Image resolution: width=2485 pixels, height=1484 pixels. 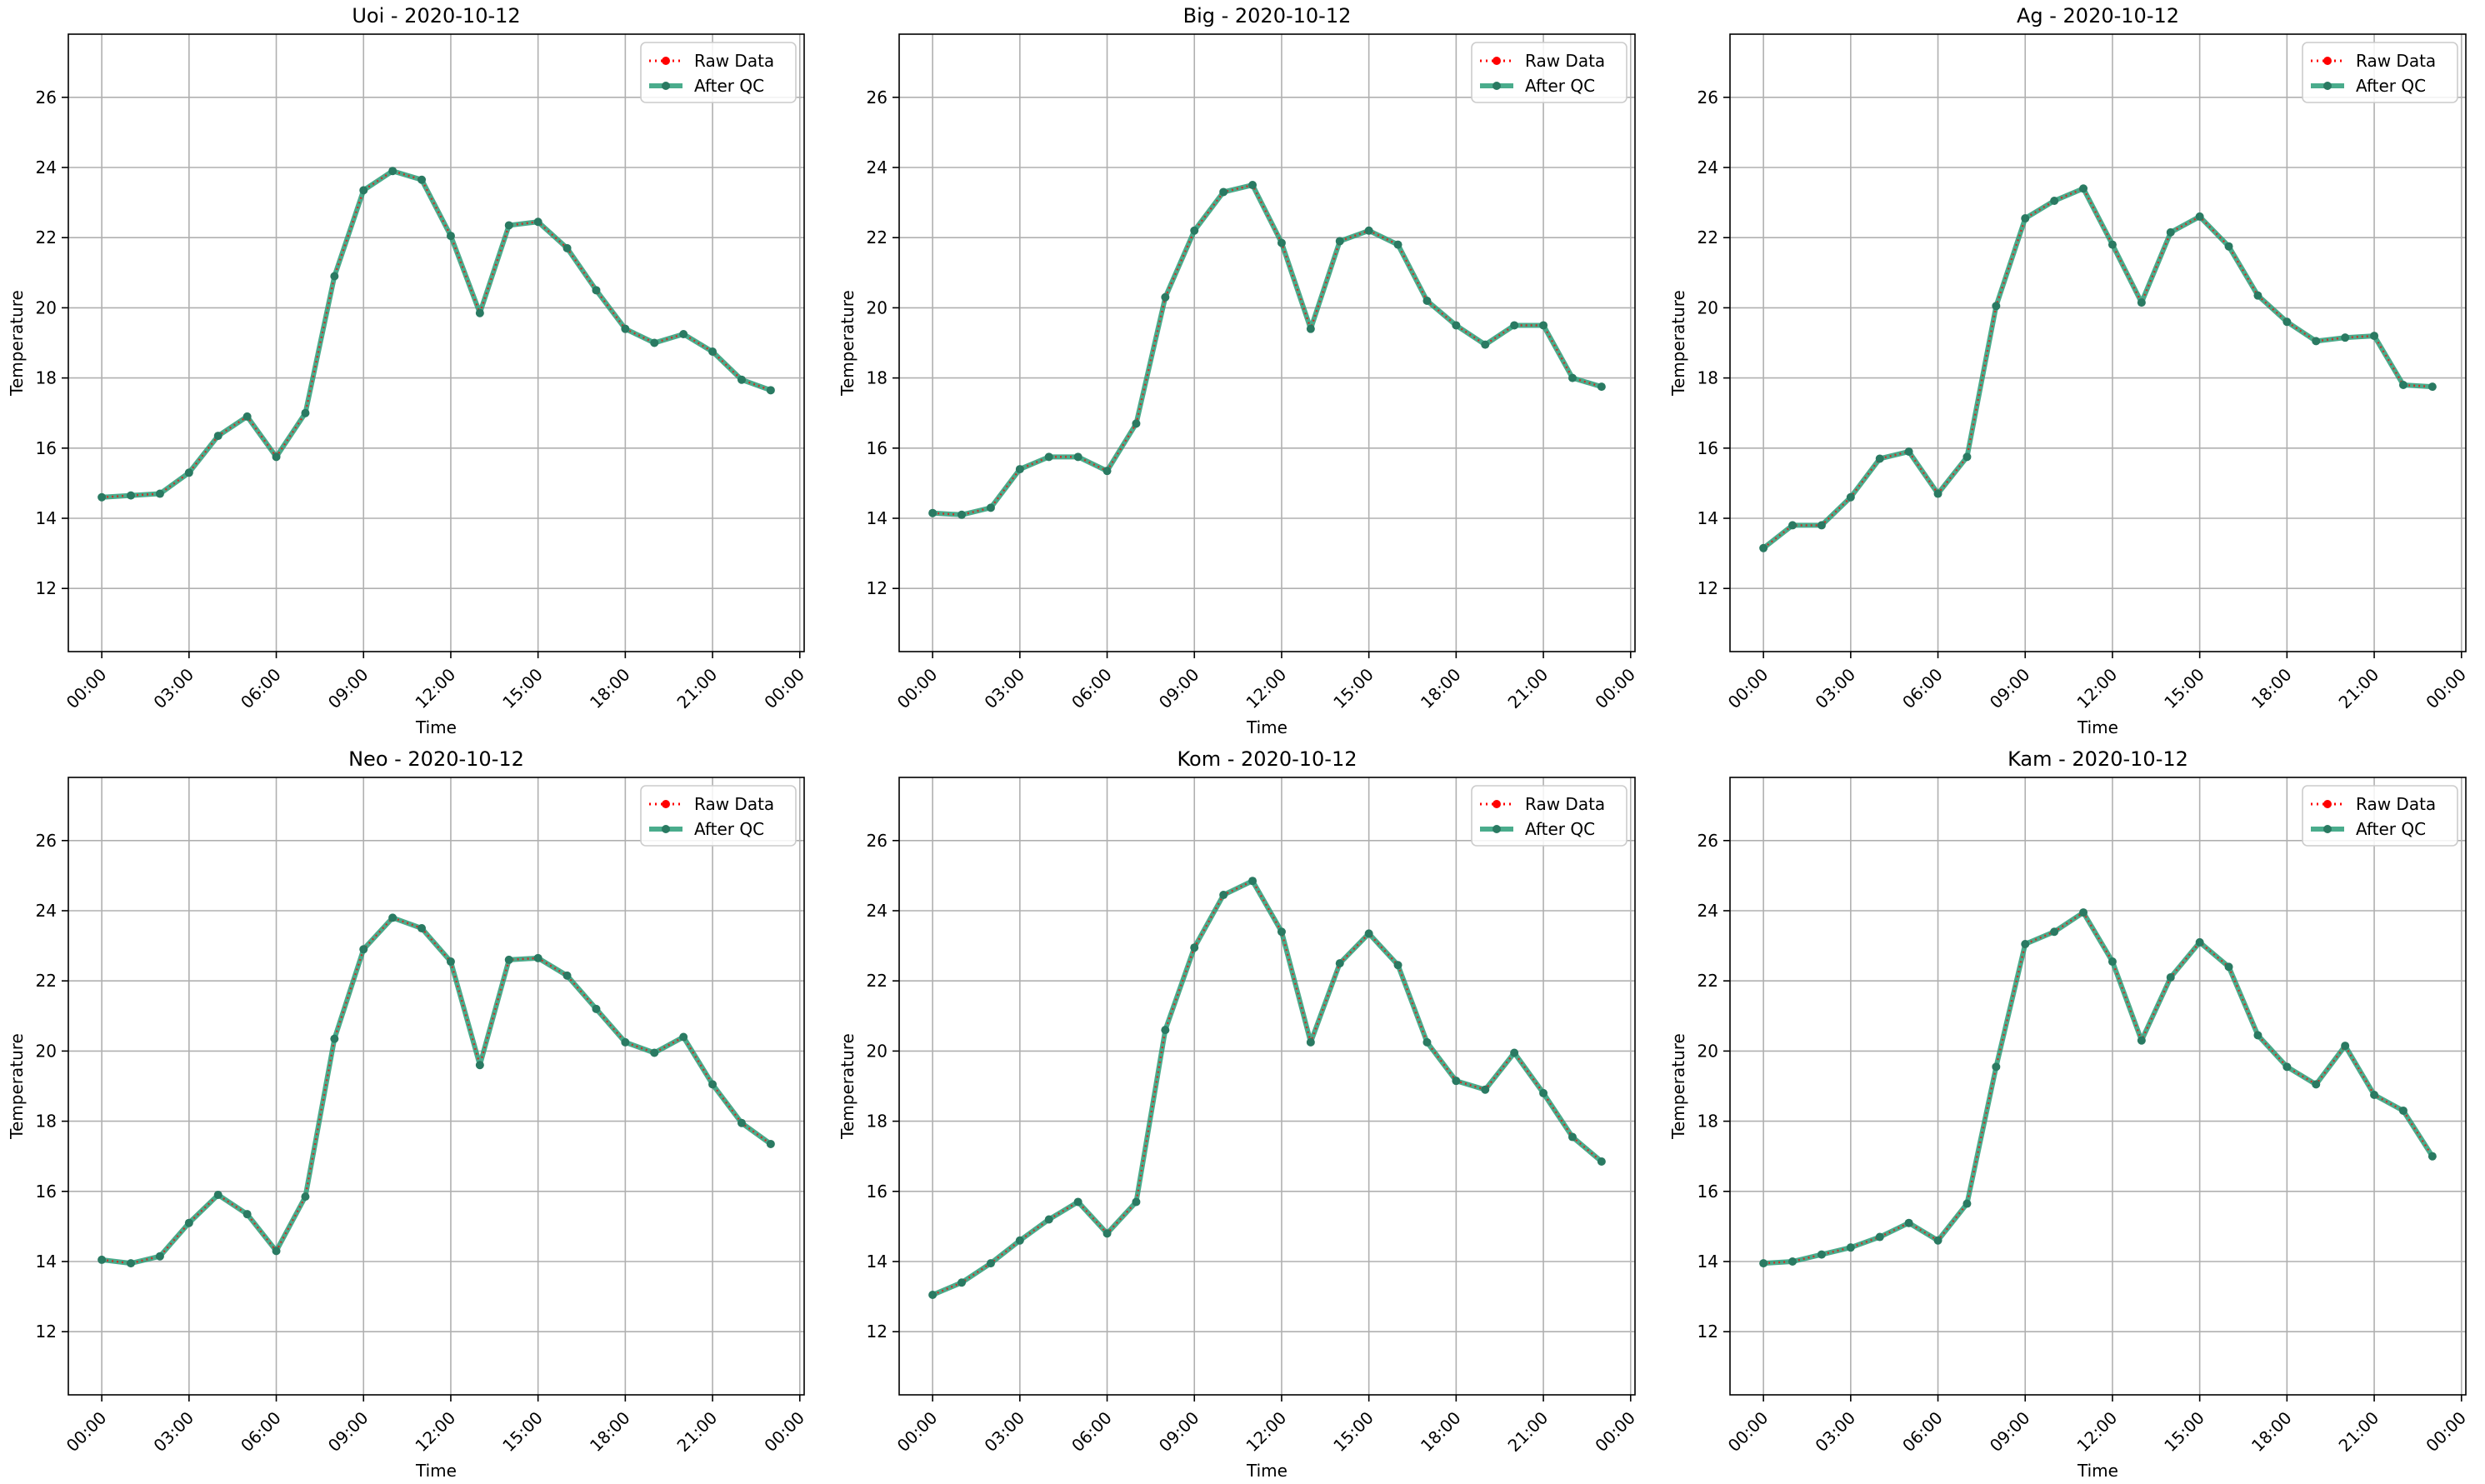 What do you see at coordinates (1708, 1051) in the screenshot?
I see `y-tick-label: 20` at bounding box center [1708, 1051].